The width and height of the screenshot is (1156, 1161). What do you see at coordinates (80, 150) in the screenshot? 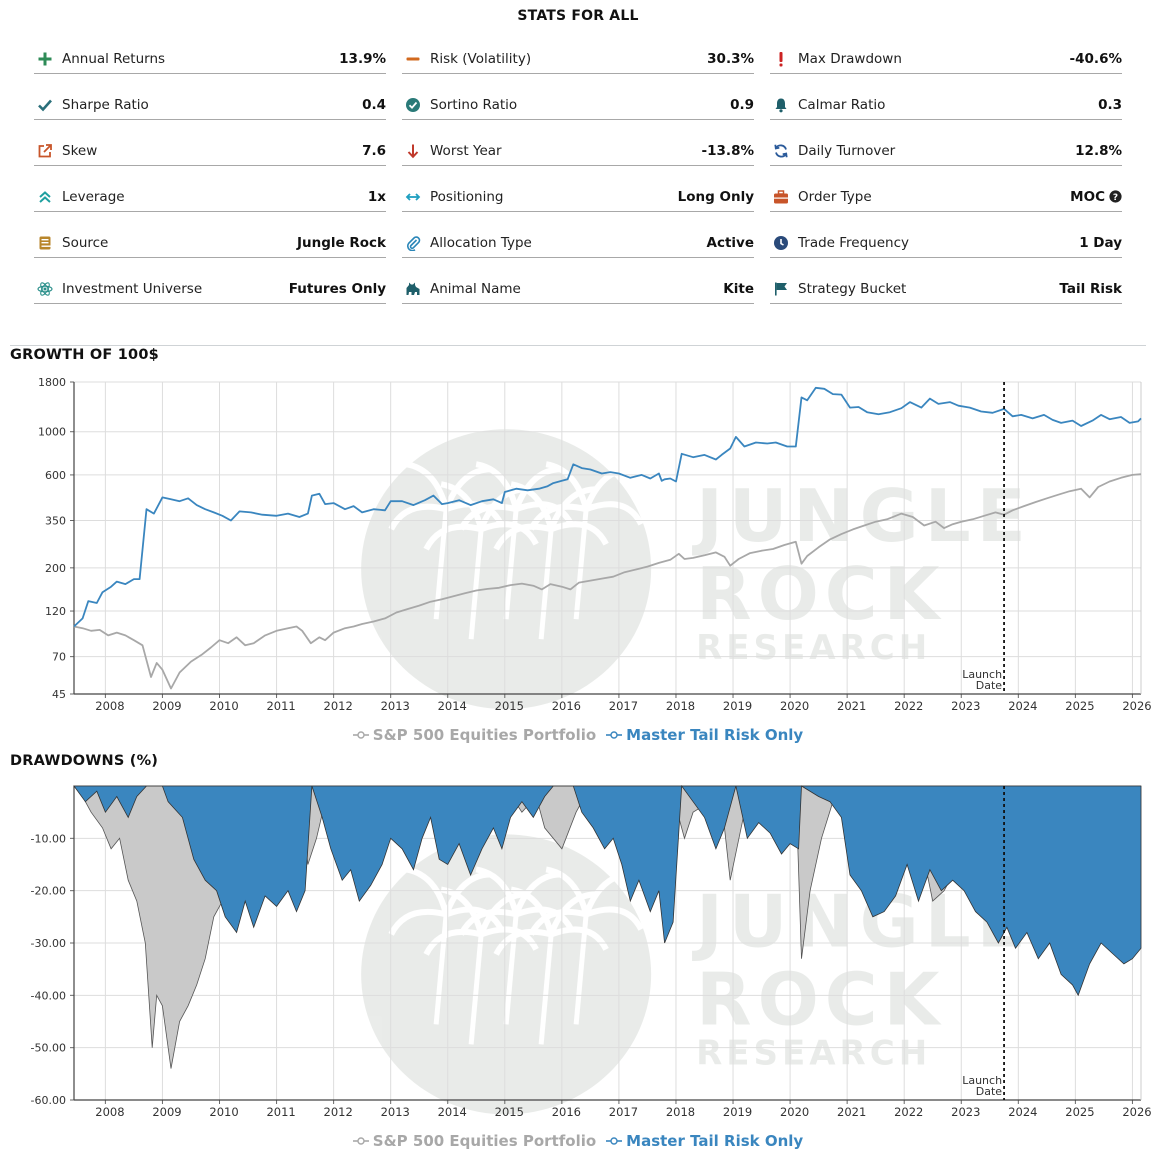
I see `stat-label: Skew` at bounding box center [80, 150].